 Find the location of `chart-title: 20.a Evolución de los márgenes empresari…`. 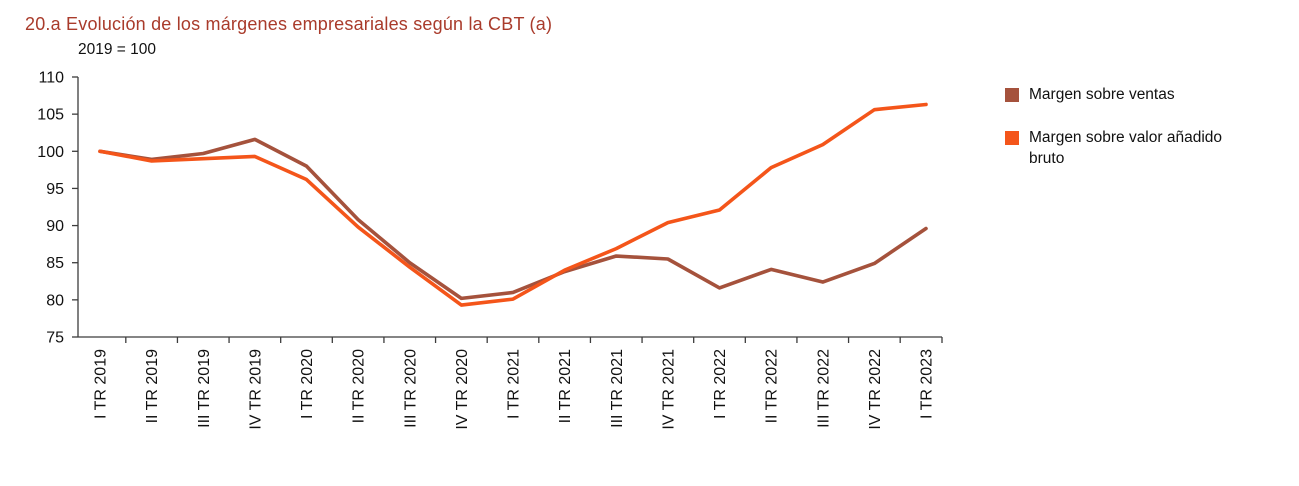

chart-title: 20.a Evolución de los márgenes empresari… is located at coordinates (289, 24).